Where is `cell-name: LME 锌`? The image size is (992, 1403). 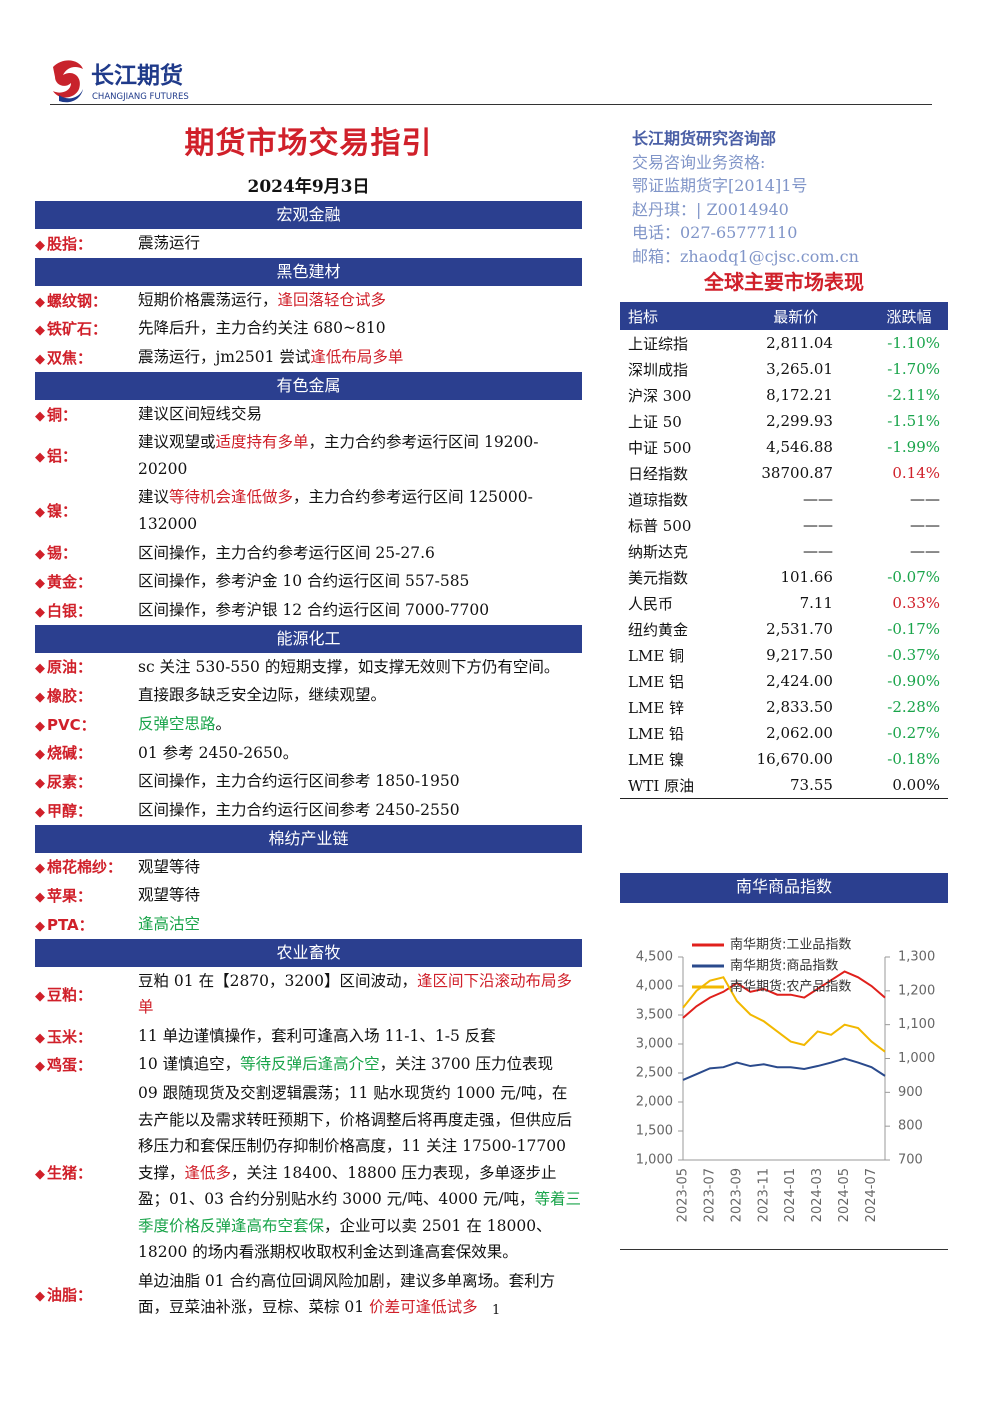
cell-name: LME 锌 is located at coordinates (656, 707).